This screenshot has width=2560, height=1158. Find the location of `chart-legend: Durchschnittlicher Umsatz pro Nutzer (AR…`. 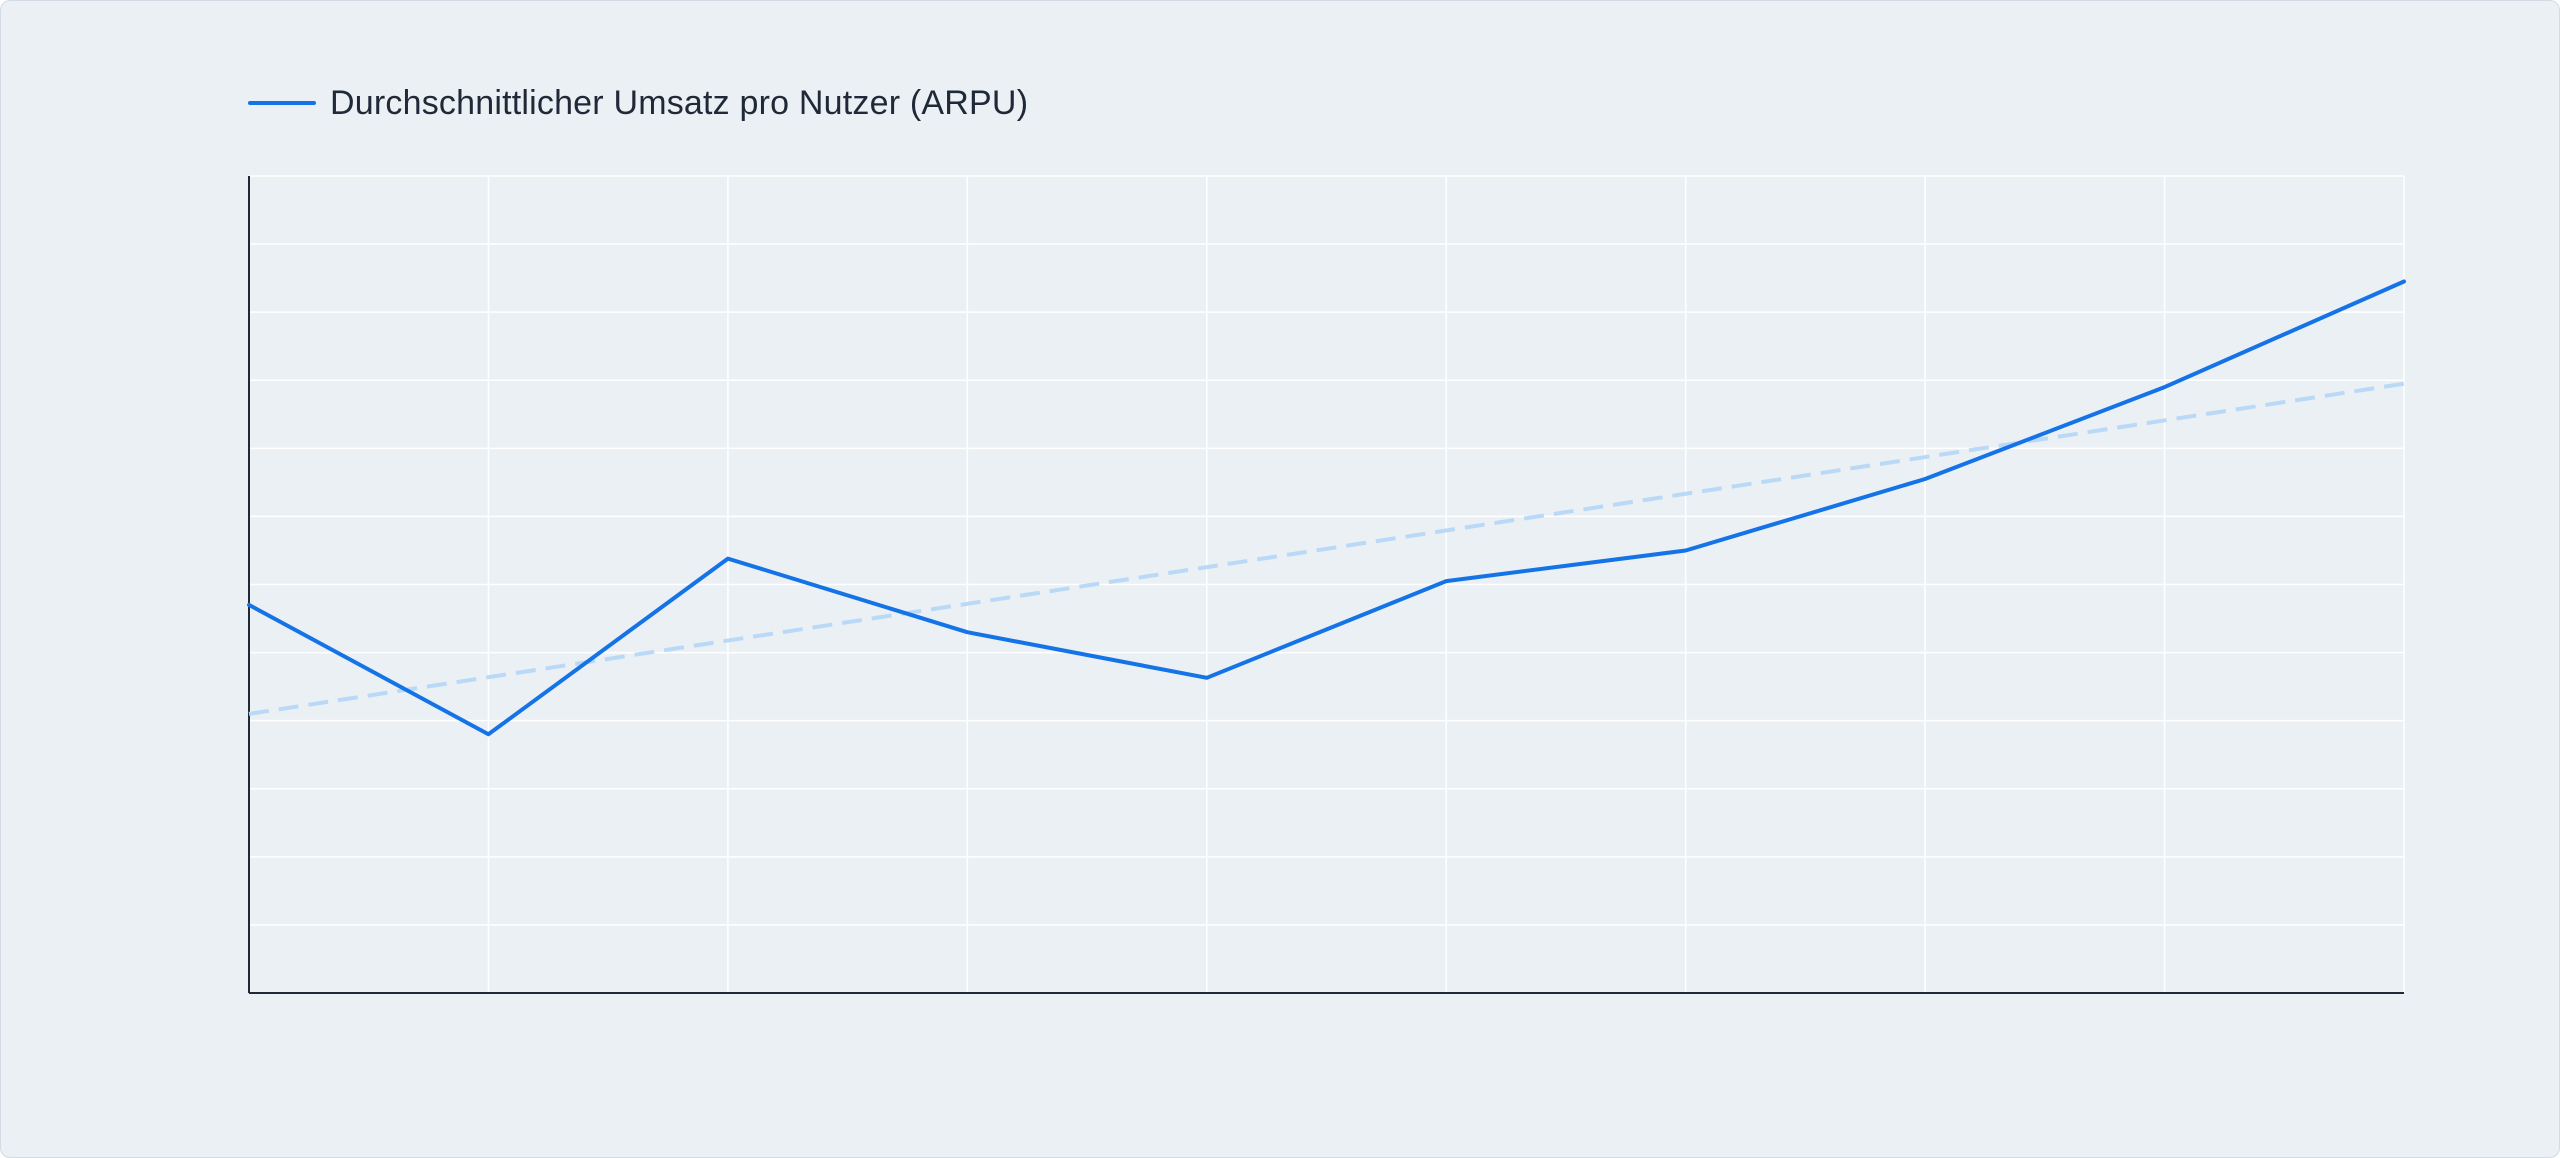

chart-legend: Durchschnittlicher Umsatz pro Nutzer (AR… is located at coordinates (638, 103).